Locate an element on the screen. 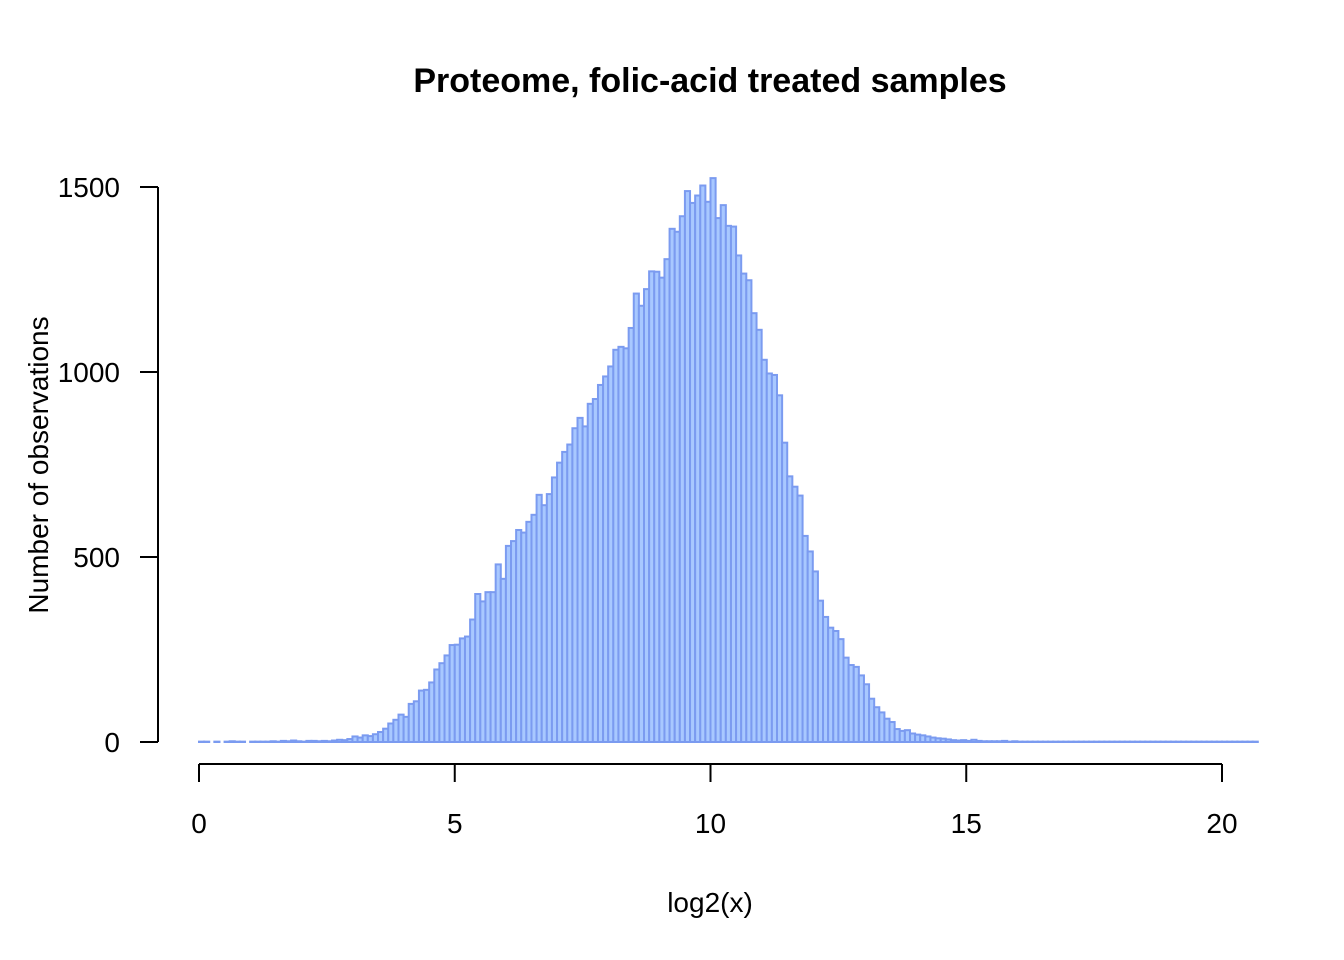 The image size is (1344, 960). y-tick-label: 1500 is located at coordinates (89, 187).